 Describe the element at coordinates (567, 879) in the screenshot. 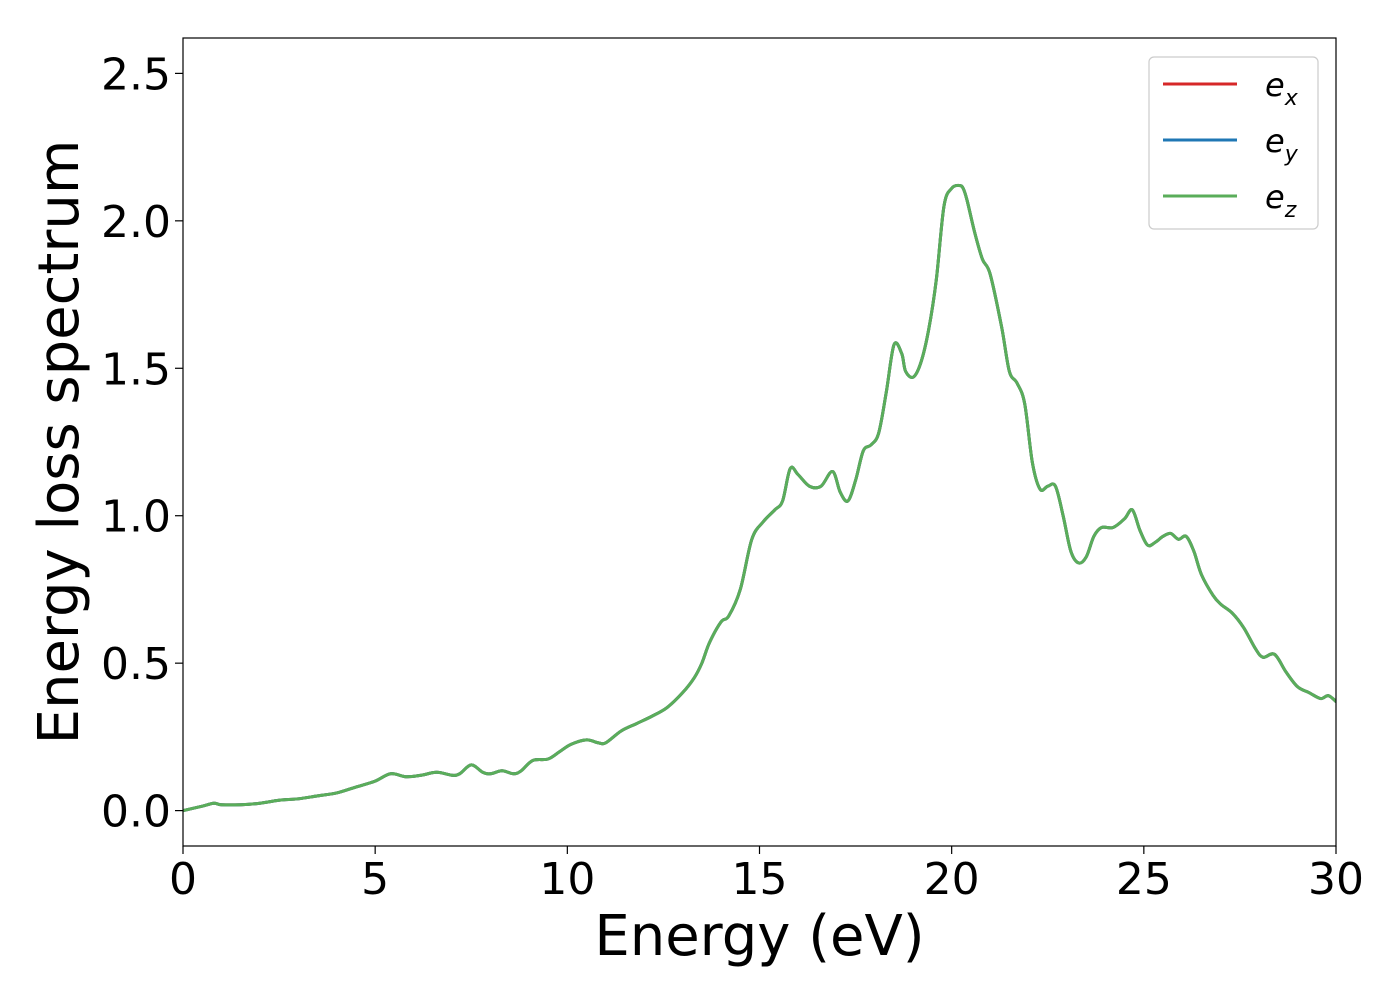

I see `x-tick-label: 10` at that location.